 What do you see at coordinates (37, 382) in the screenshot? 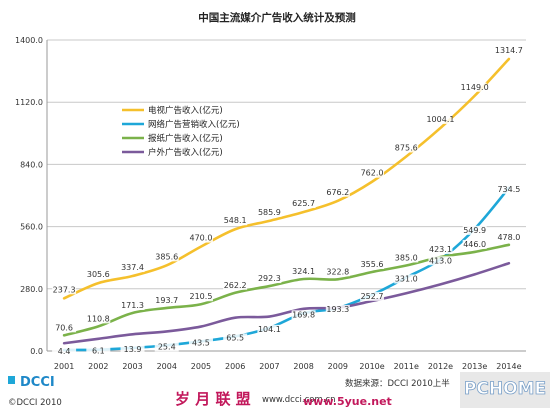
I see `dcci-logo-text: DCCI` at bounding box center [37, 382].